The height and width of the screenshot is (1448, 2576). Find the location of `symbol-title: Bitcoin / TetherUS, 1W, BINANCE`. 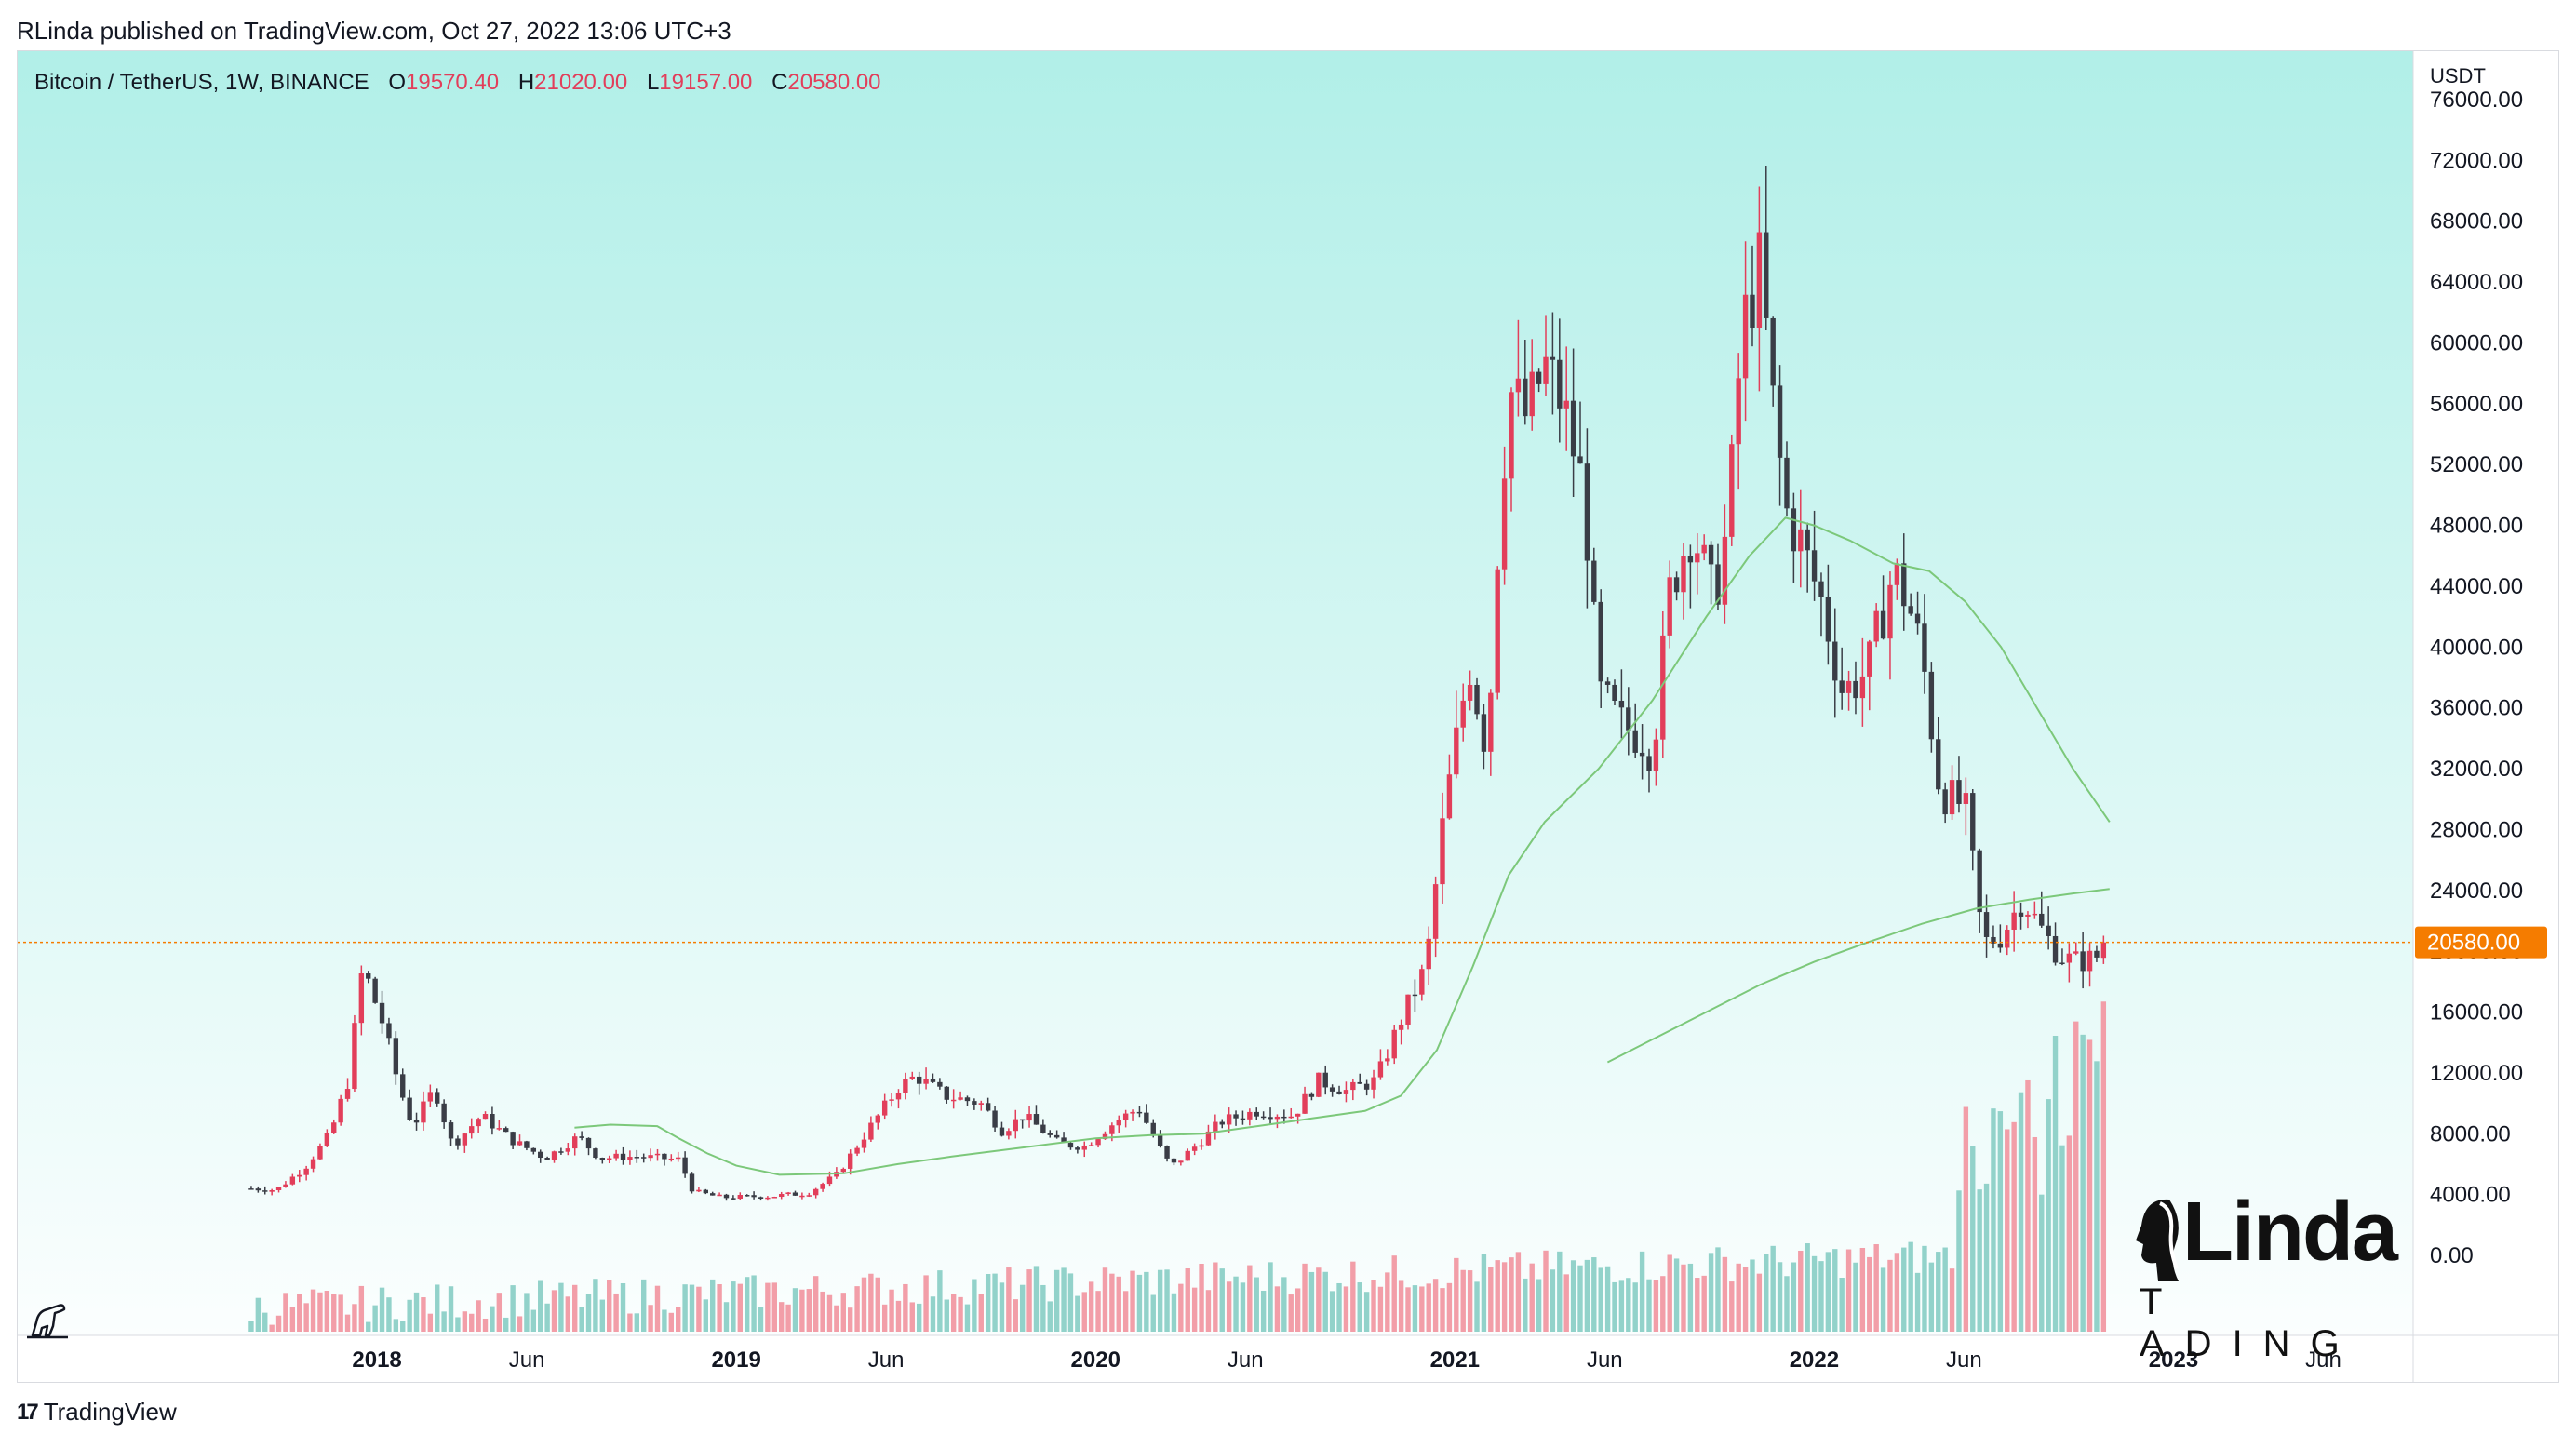

symbol-title: Bitcoin / TetherUS, 1W, BINANCE is located at coordinates (201, 82).